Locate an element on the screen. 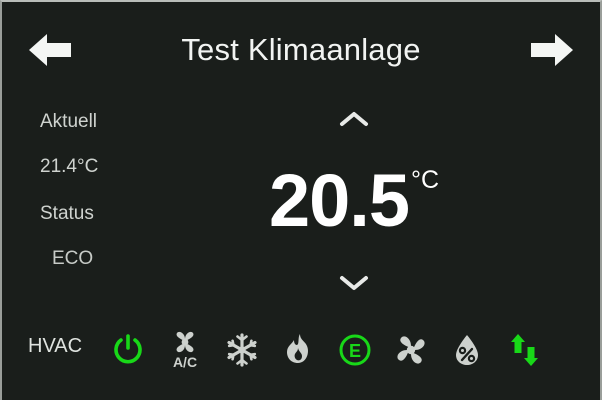 The image size is (602, 400). eco-icon: E is located at coordinates (355, 350).